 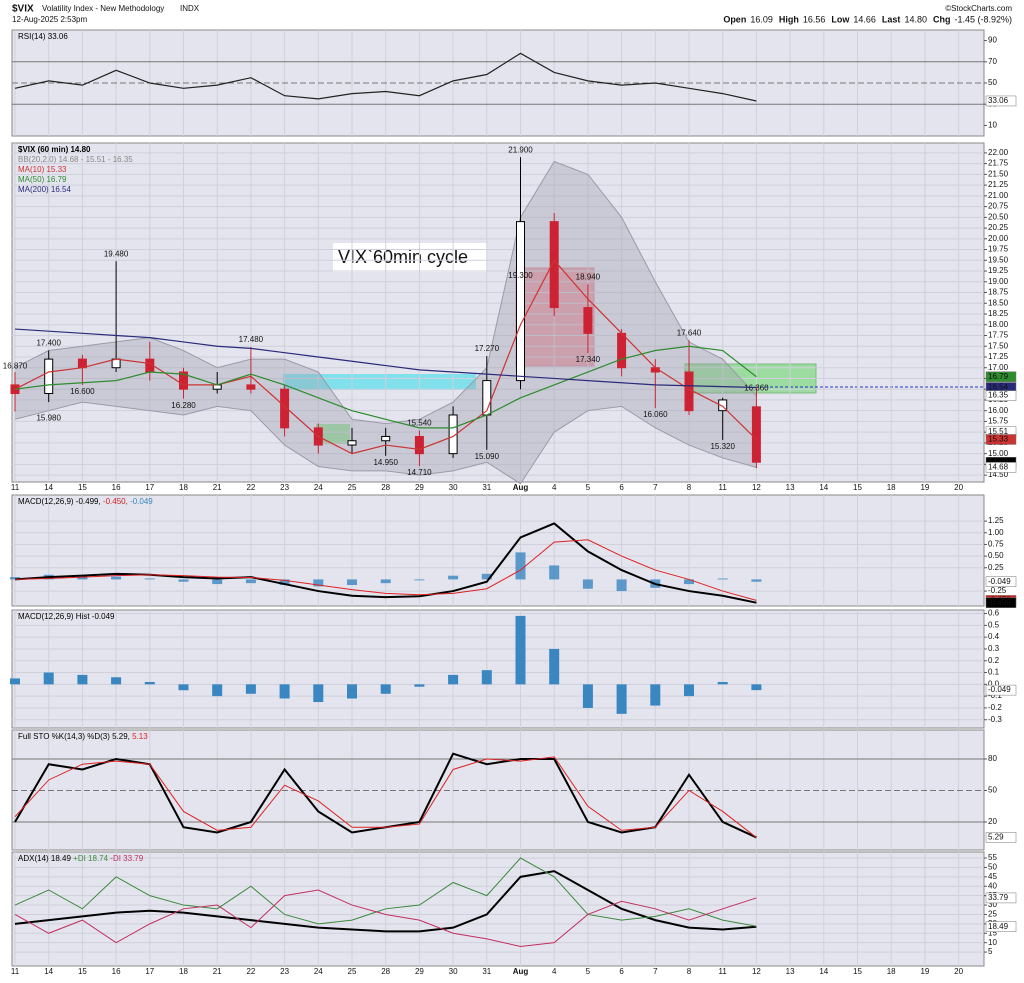 I want to click on y-tick-label: 0.2, so click(x=994, y=660).